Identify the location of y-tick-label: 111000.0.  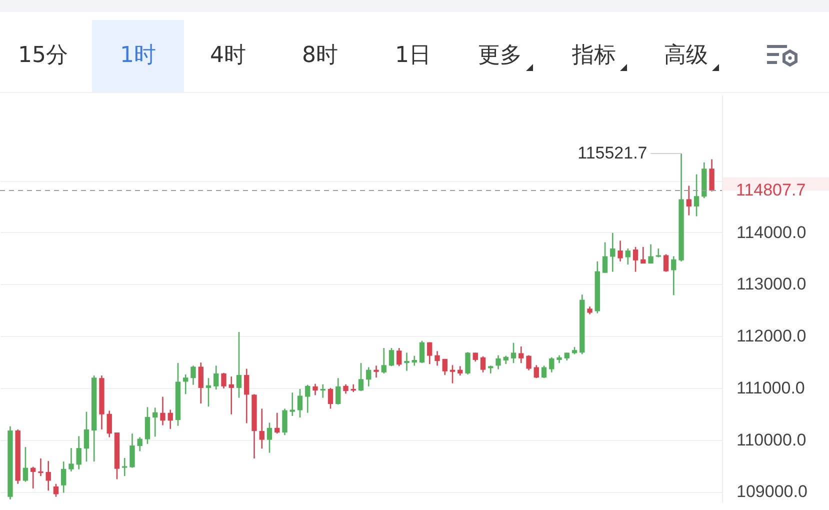
(770, 388).